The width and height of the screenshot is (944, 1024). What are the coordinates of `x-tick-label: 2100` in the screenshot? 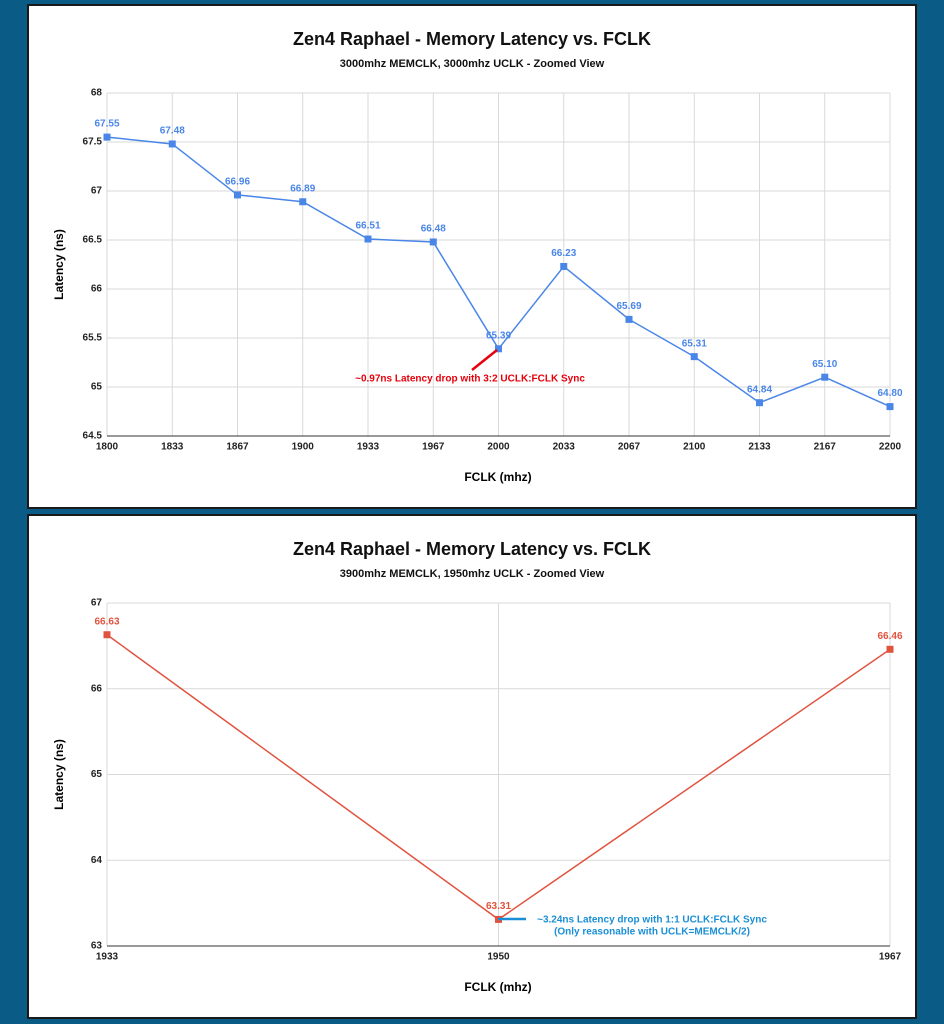 It's located at (694, 447).